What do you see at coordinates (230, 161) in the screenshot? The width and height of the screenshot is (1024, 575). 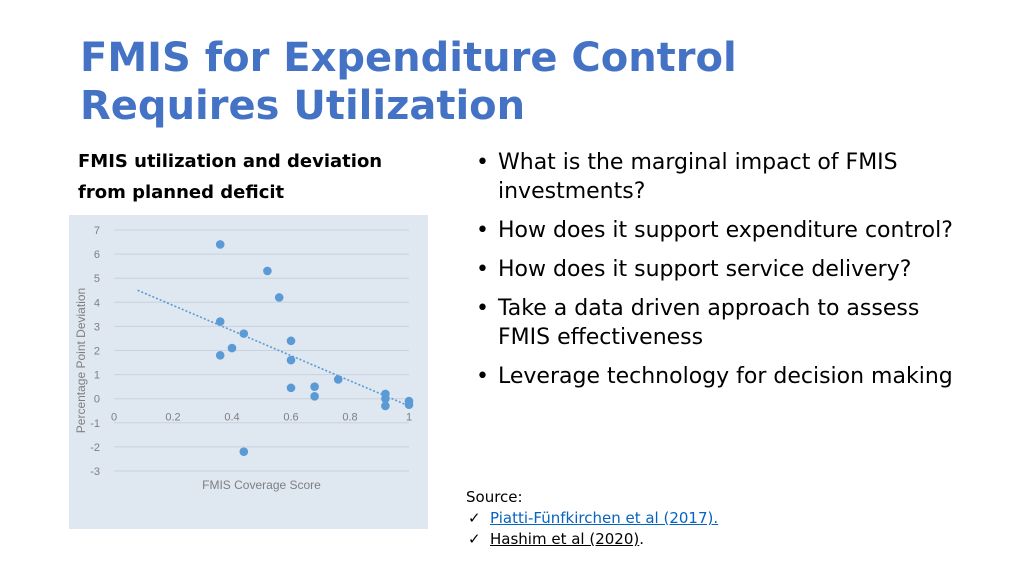 I see `chart-caption-line-1: FMIS utilization and deviation` at bounding box center [230, 161].